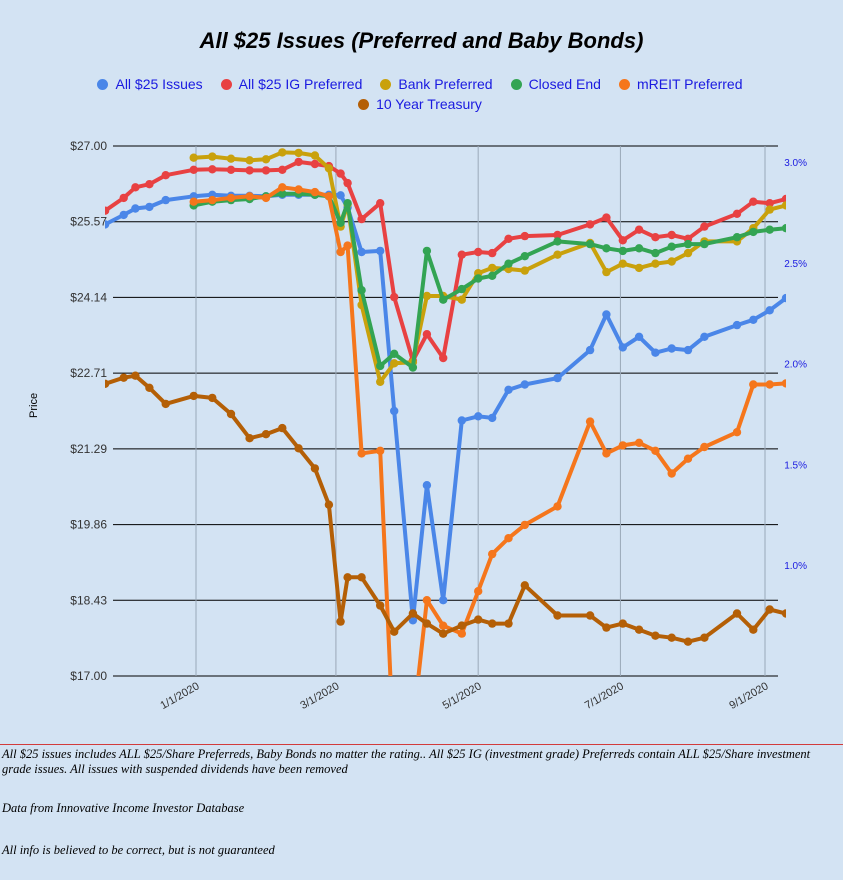 Image resolution: width=843 pixels, height=880 pixels. I want to click on legend-item: 10 Year Treasury, so click(420, 104).